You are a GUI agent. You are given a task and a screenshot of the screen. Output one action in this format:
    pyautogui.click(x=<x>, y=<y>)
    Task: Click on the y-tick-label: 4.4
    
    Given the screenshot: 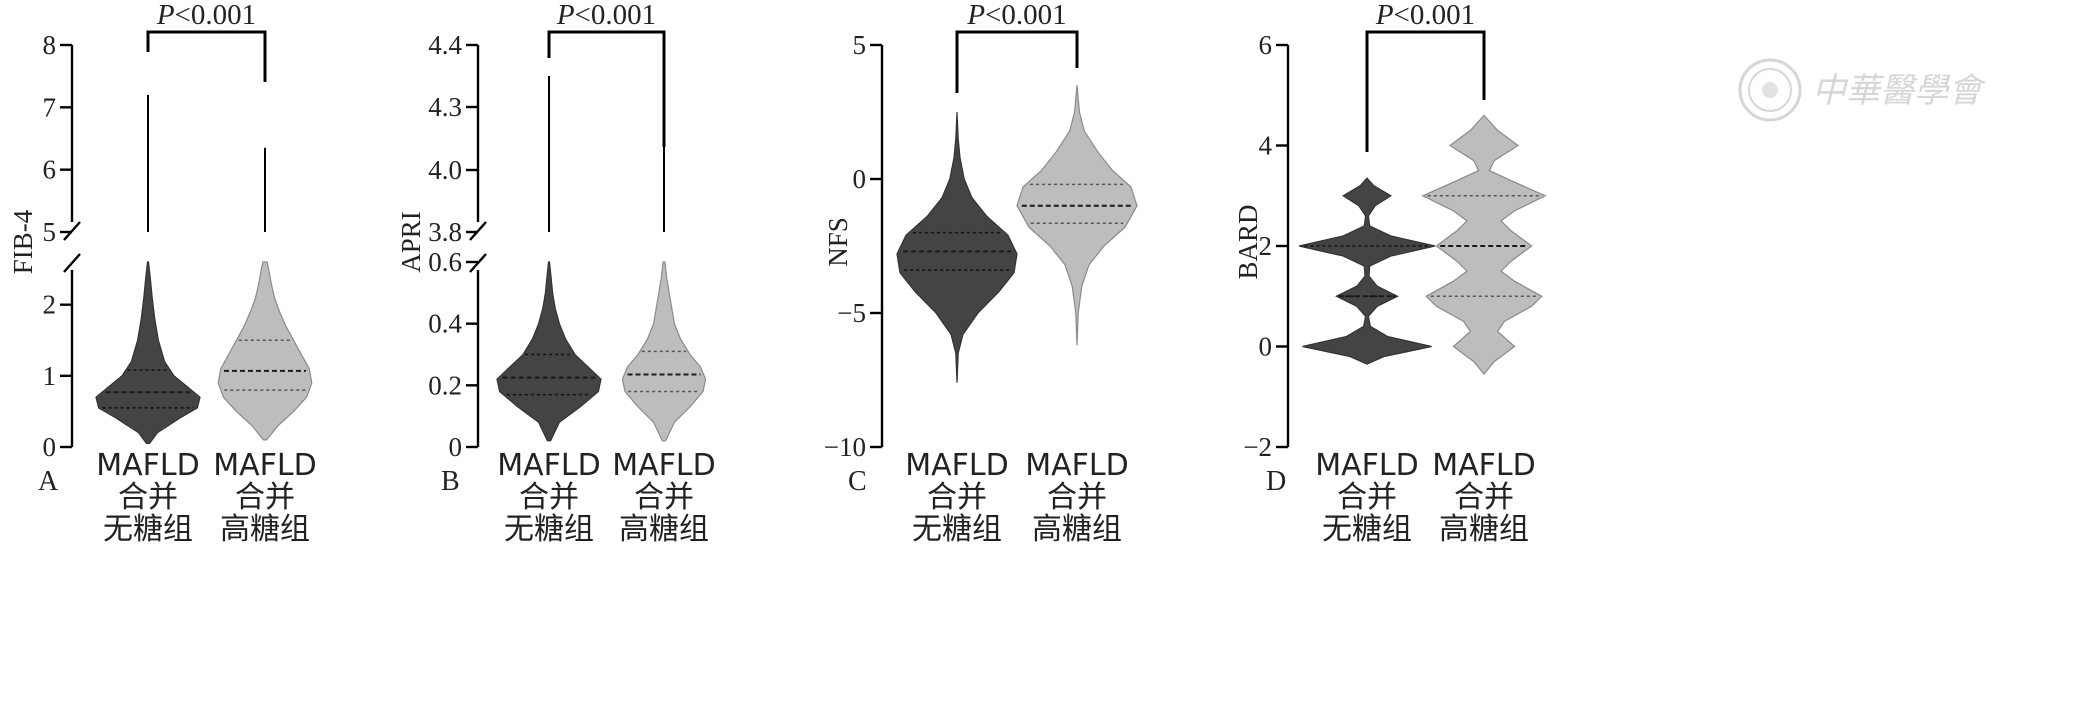 What is the action you would take?
    pyautogui.click(x=445, y=45)
    